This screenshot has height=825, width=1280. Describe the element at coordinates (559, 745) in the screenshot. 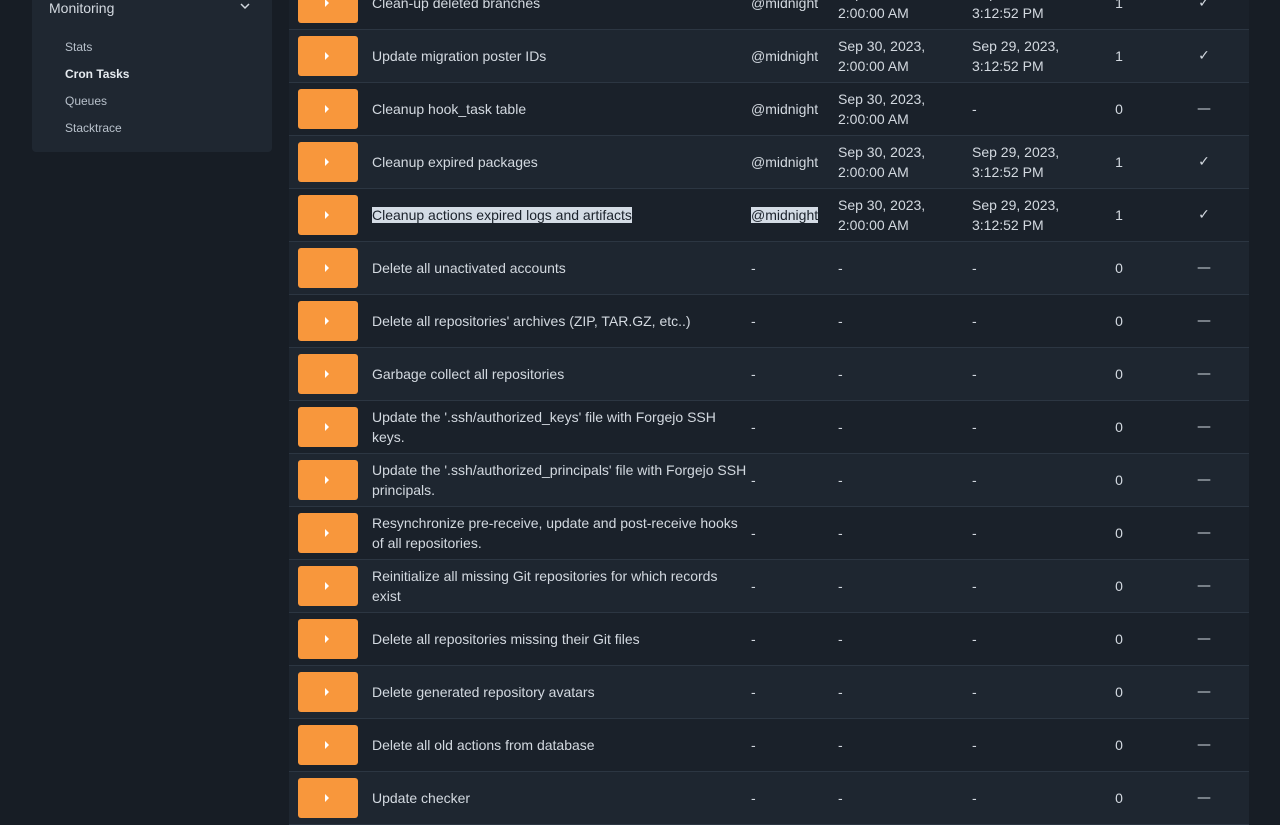

I see `task-name: Delete all old actions from database` at that location.